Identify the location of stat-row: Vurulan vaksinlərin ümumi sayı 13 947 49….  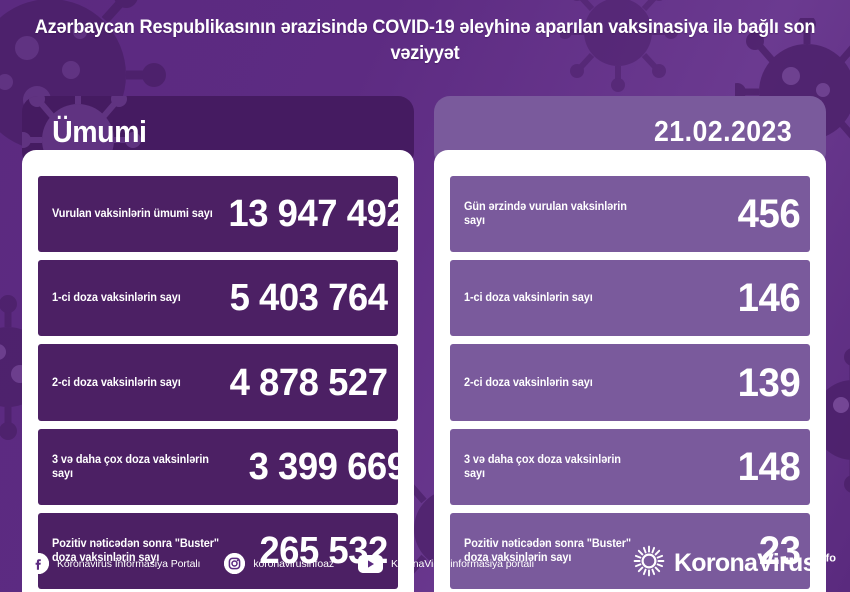
(222, 214).